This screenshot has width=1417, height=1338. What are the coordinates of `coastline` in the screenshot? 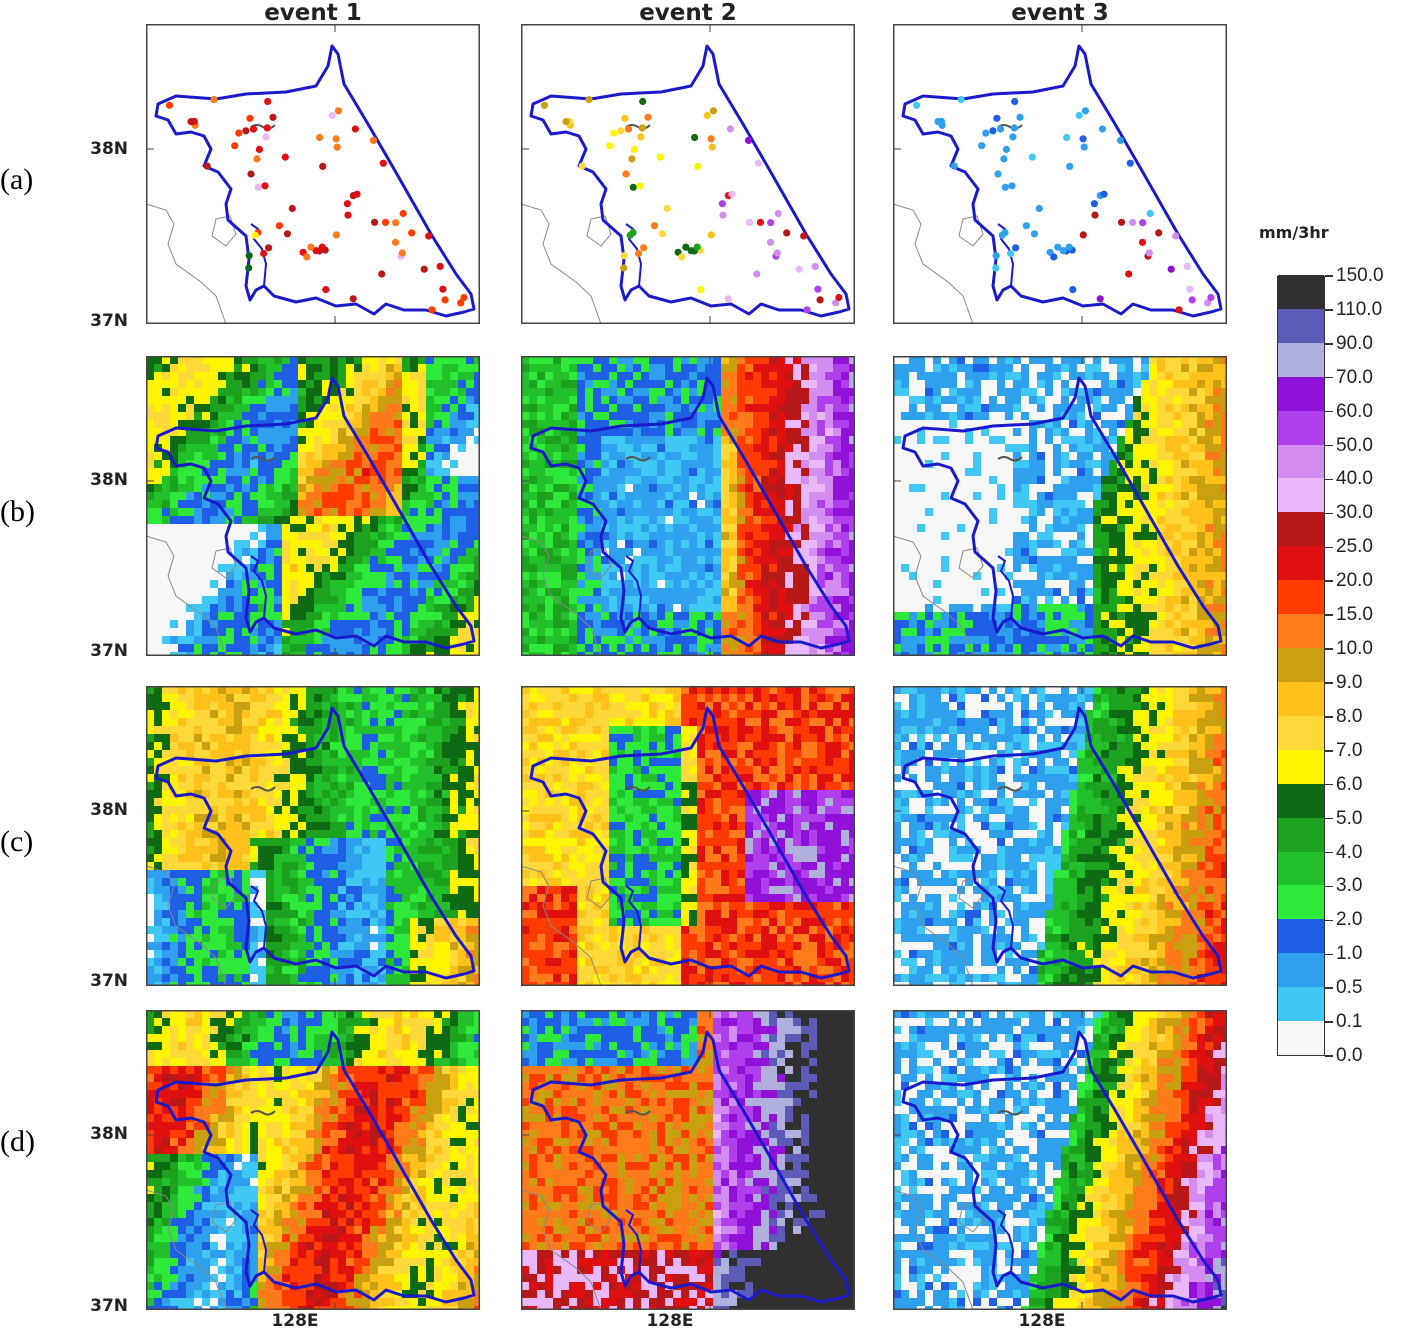 It's located at (561, 263).